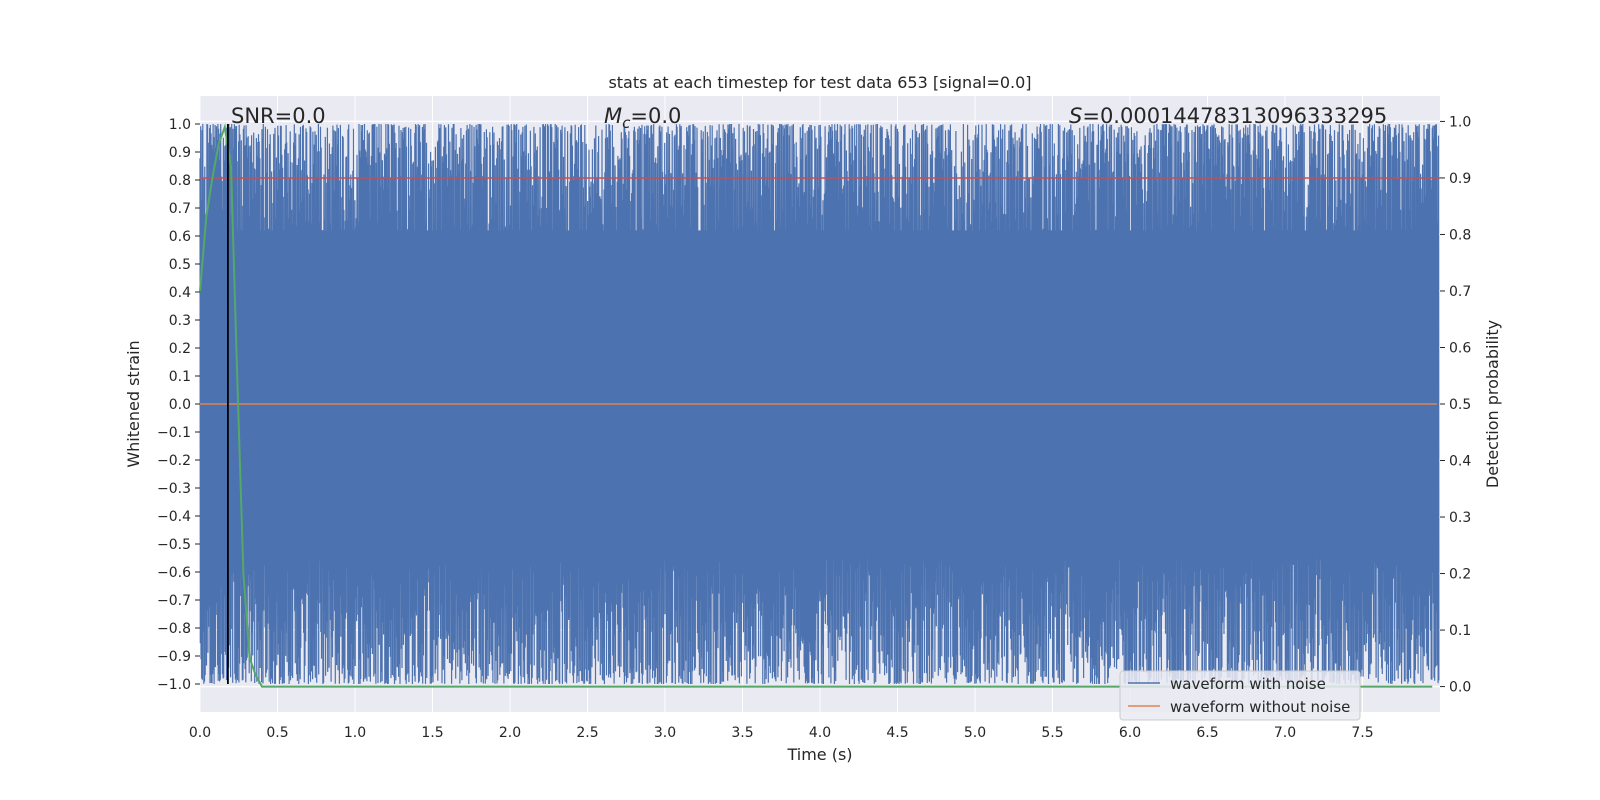 Image resolution: width=1600 pixels, height=800 pixels. What do you see at coordinates (174, 685) in the screenshot?
I see `y-tick-label: −1.0` at bounding box center [174, 685].